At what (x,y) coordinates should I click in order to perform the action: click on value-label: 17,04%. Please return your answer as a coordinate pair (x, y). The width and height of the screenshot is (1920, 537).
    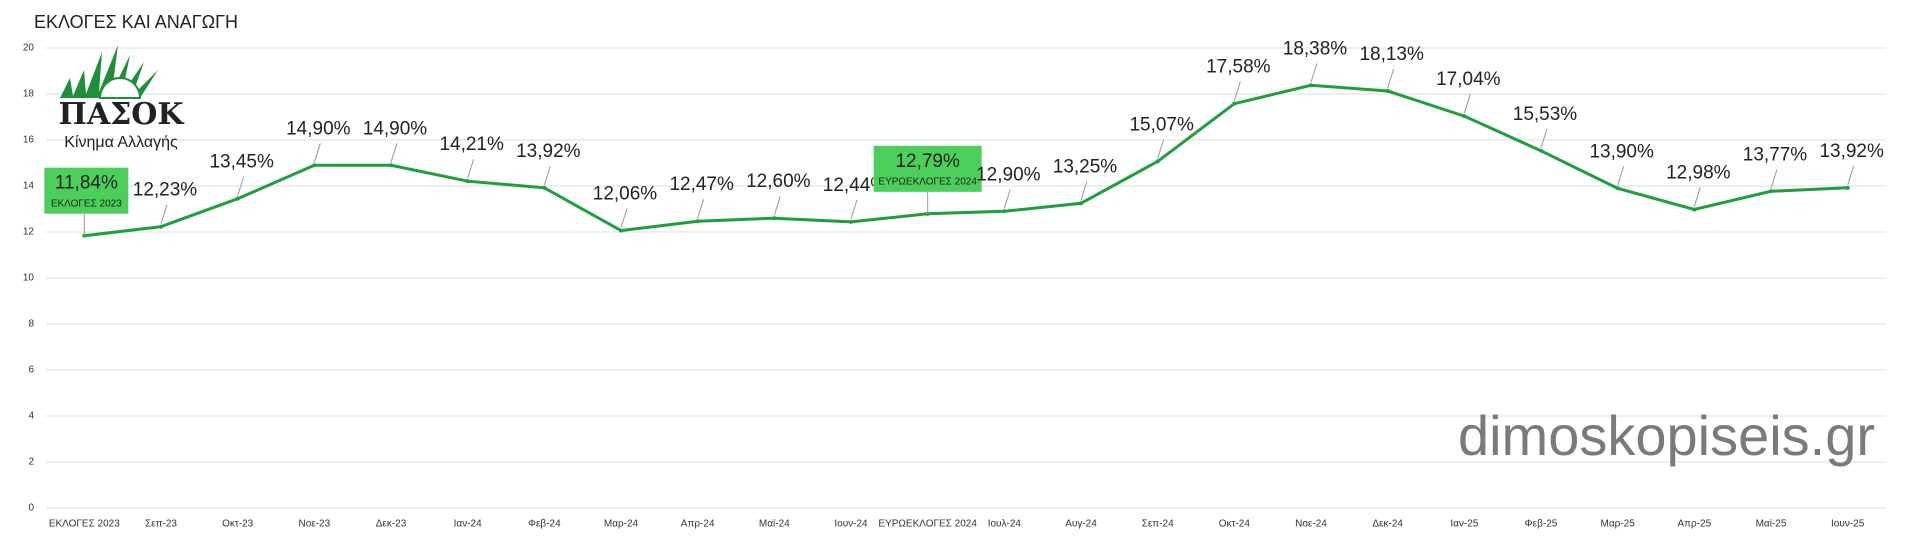
    Looking at the image, I should click on (1468, 79).